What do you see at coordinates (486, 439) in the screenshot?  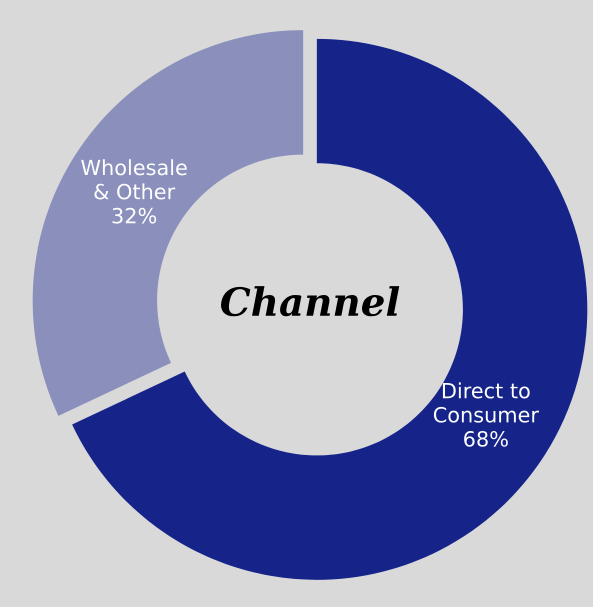 I see `data-label: 68%` at bounding box center [486, 439].